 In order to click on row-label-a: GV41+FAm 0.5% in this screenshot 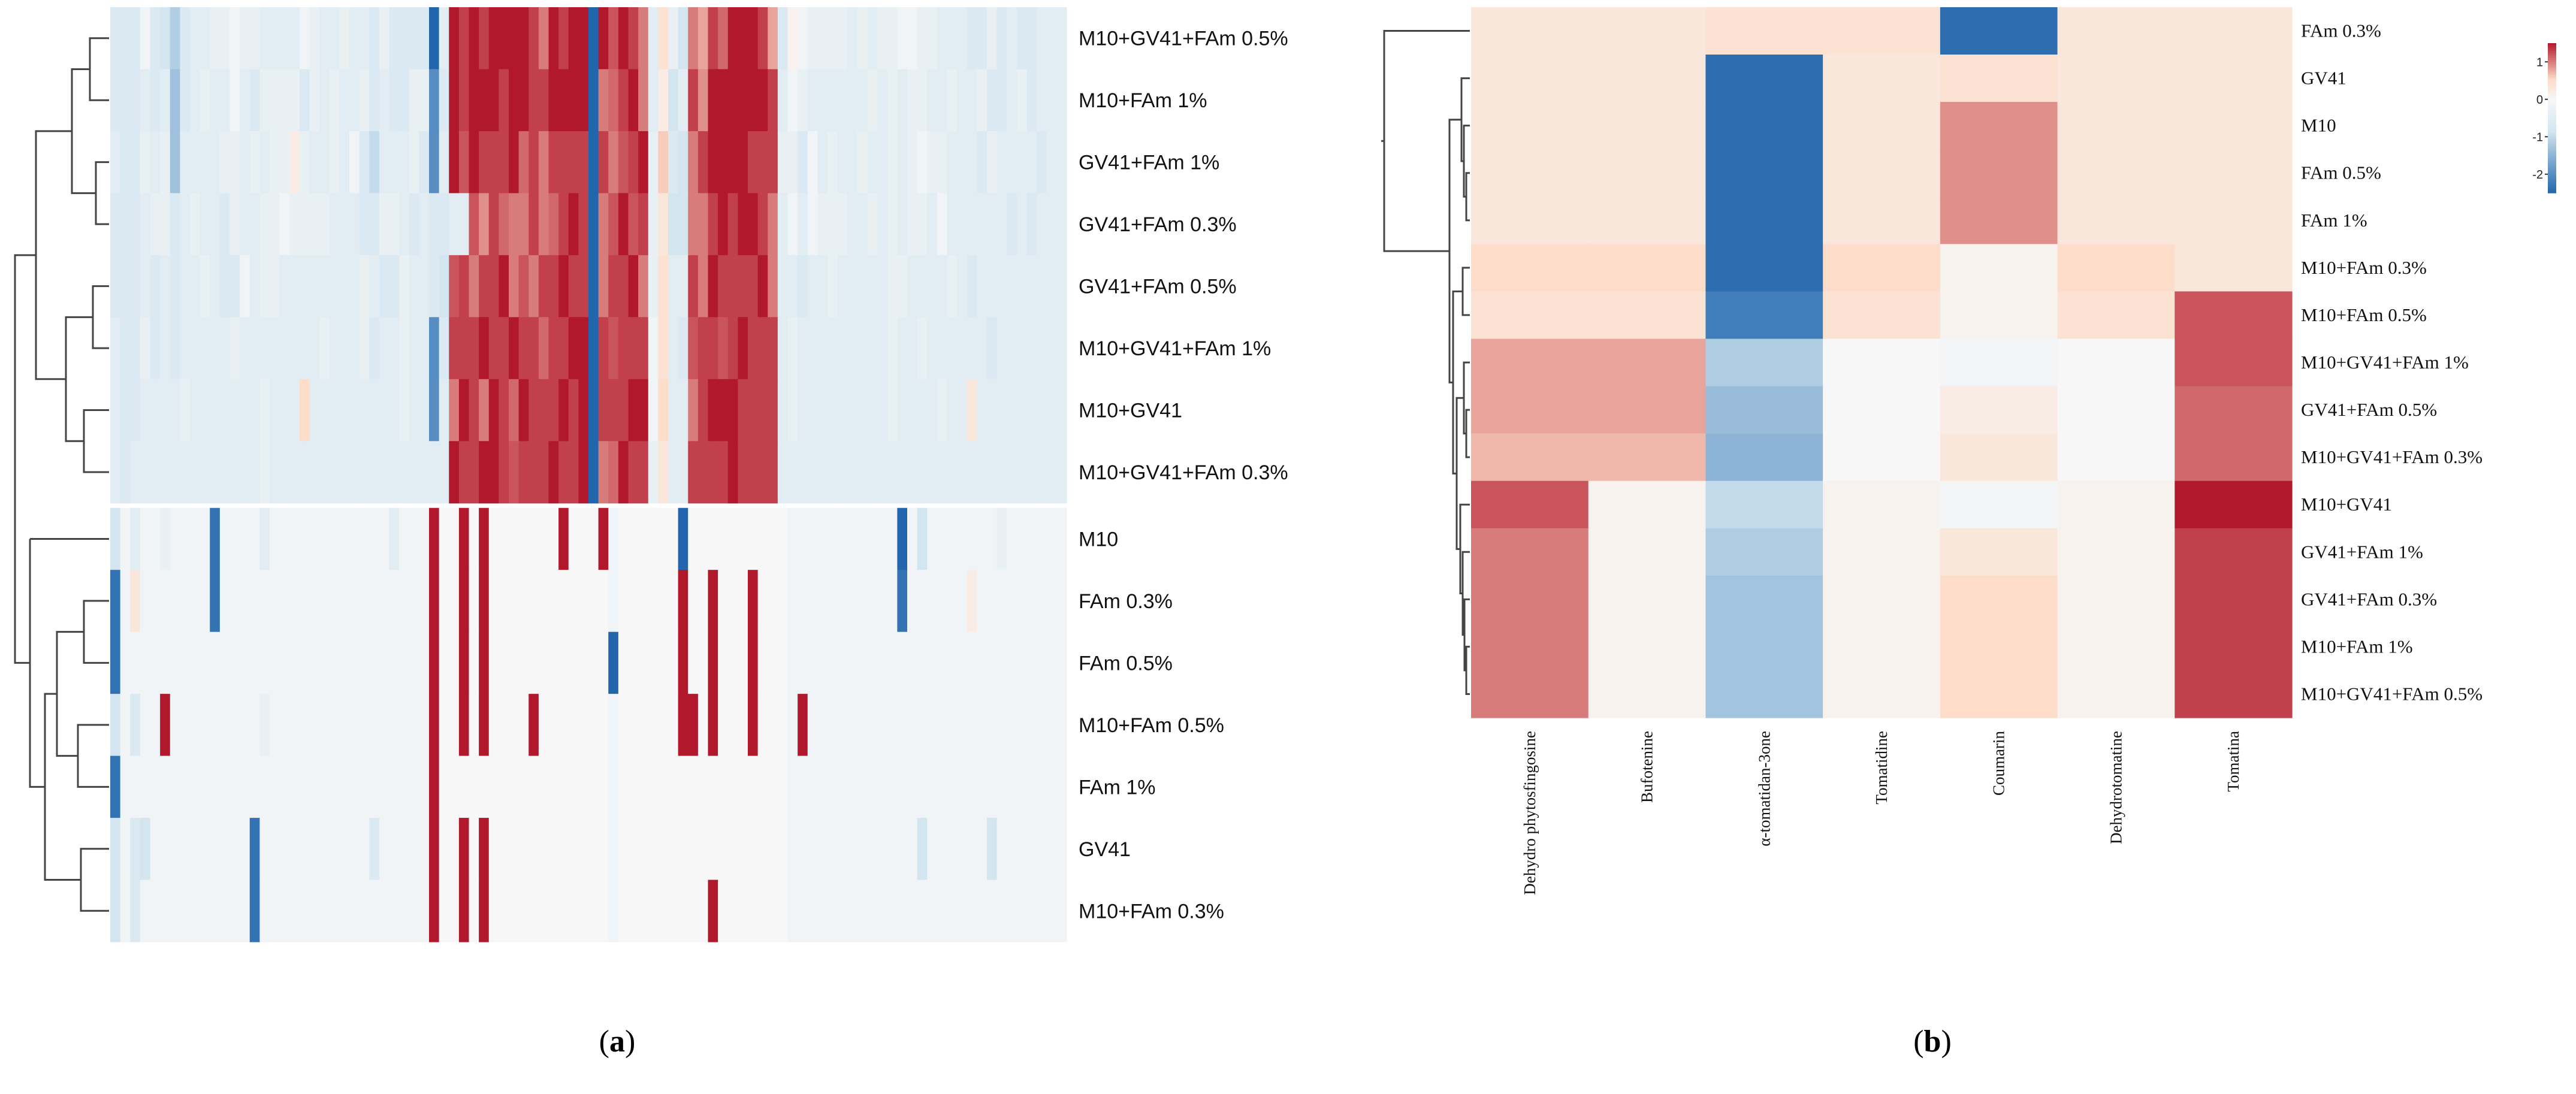, I will do `click(1158, 287)`.